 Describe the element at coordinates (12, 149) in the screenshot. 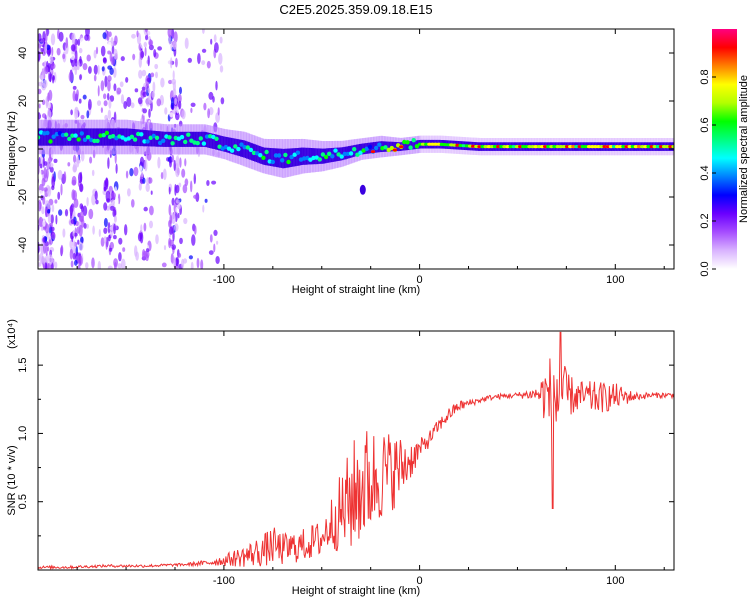

I see `spectrogram-y-axis-label: Frequency (Hz)` at that location.